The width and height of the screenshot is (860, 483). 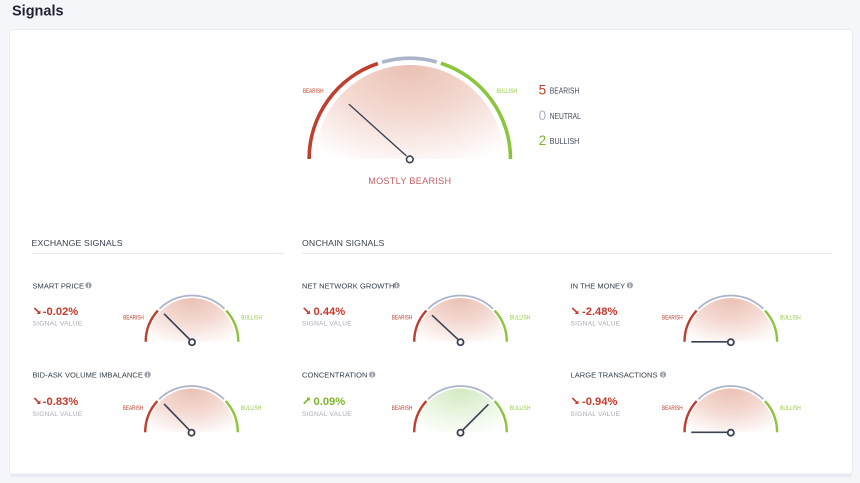 I want to click on svg-text: MOSTLY BEARISH, so click(x=409, y=181).